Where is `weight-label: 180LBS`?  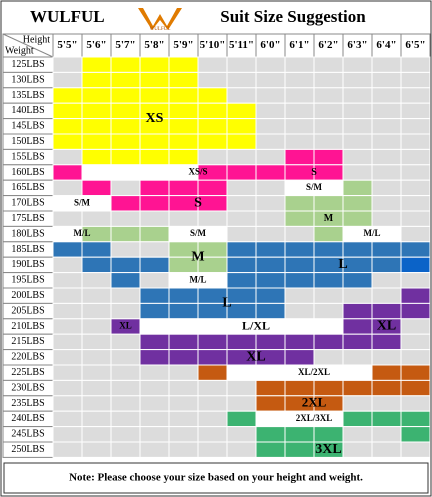 weight-label: 180LBS is located at coordinates (27, 233).